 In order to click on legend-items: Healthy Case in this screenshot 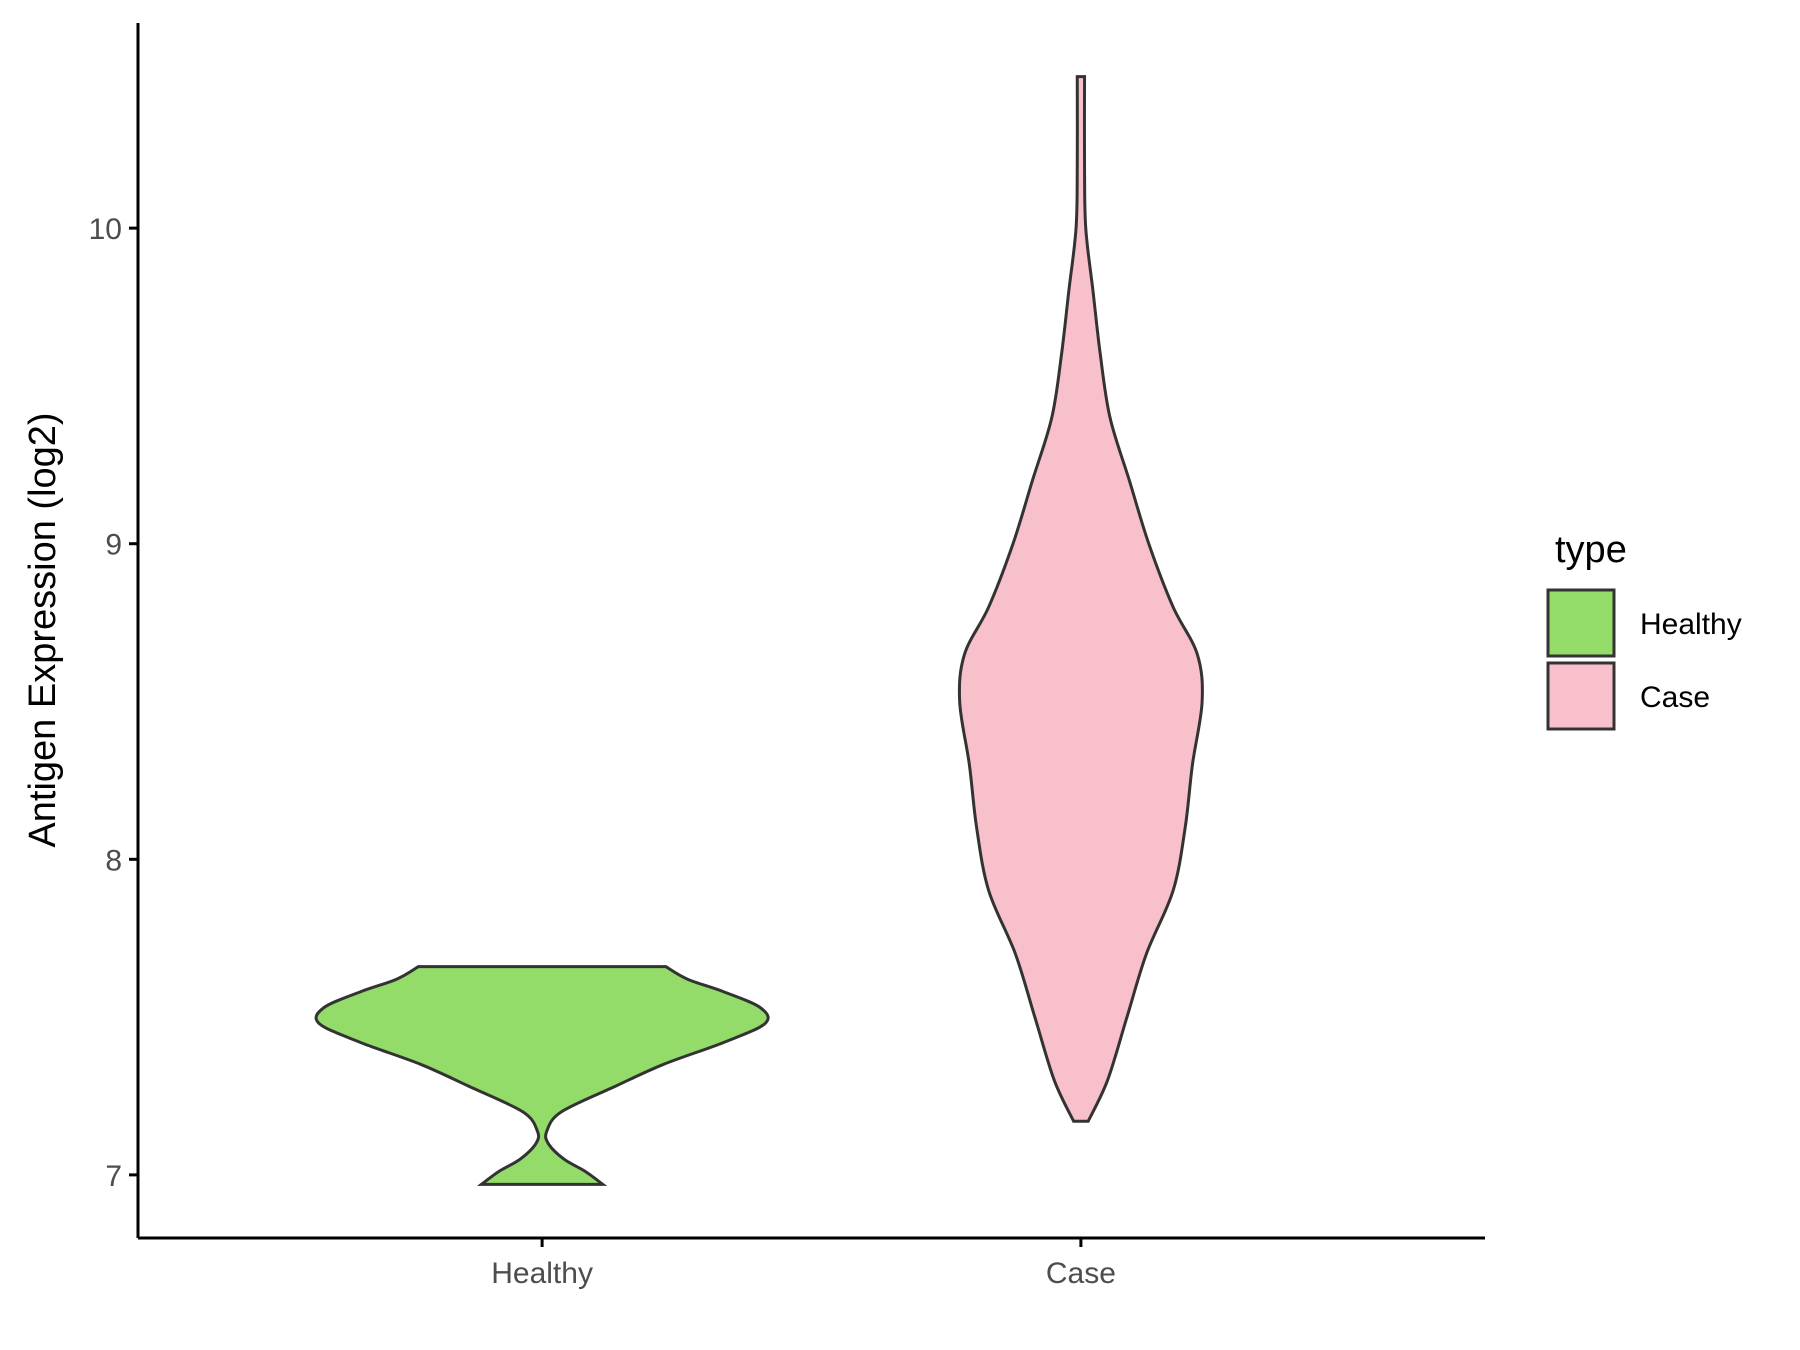, I will do `click(1644, 659)`.